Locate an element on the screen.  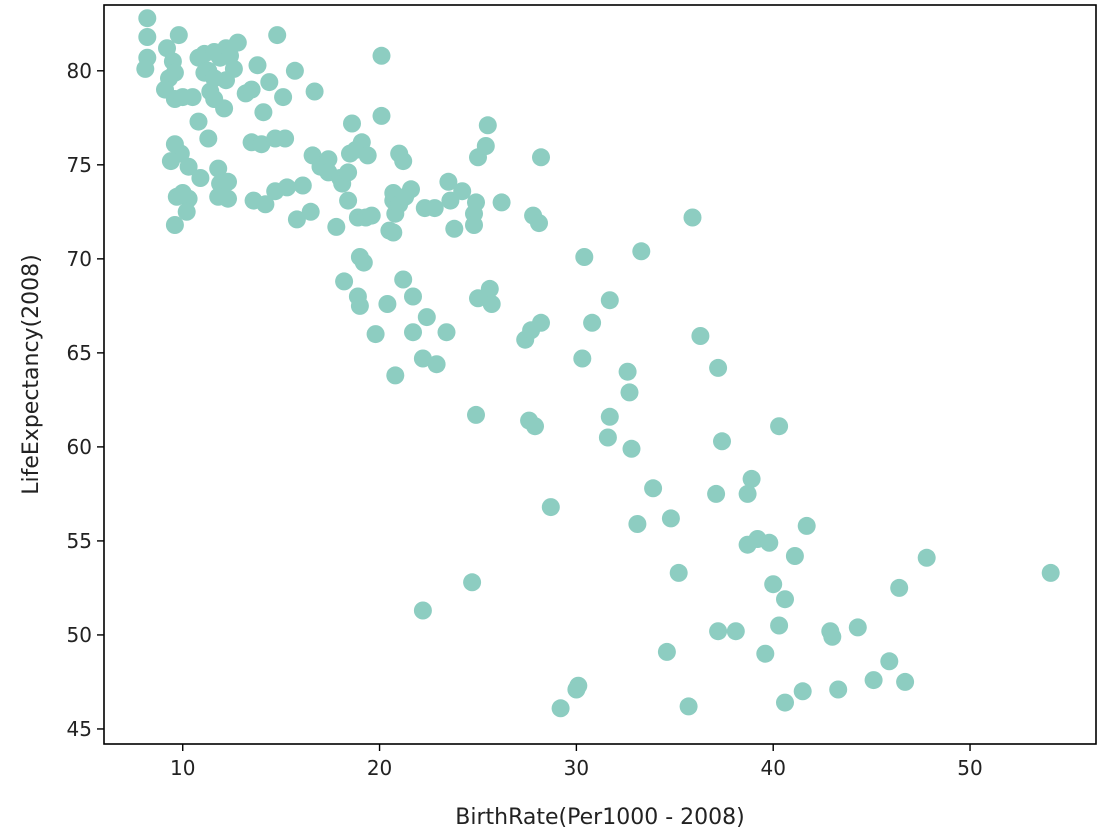
y-tick-label: 45 is located at coordinates (79, 729).